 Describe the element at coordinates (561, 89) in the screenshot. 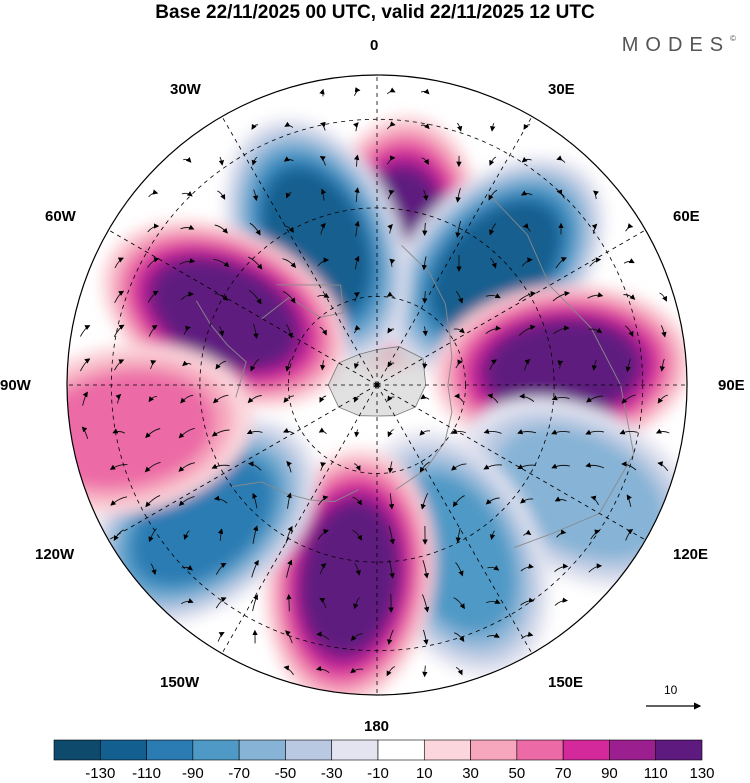

I see `lon-label-30e: 30E` at that location.